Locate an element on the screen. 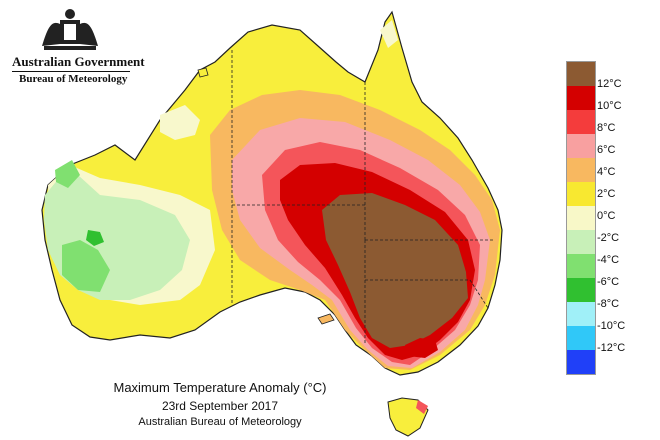  legend-label: 12°C is located at coordinates (609, 84).